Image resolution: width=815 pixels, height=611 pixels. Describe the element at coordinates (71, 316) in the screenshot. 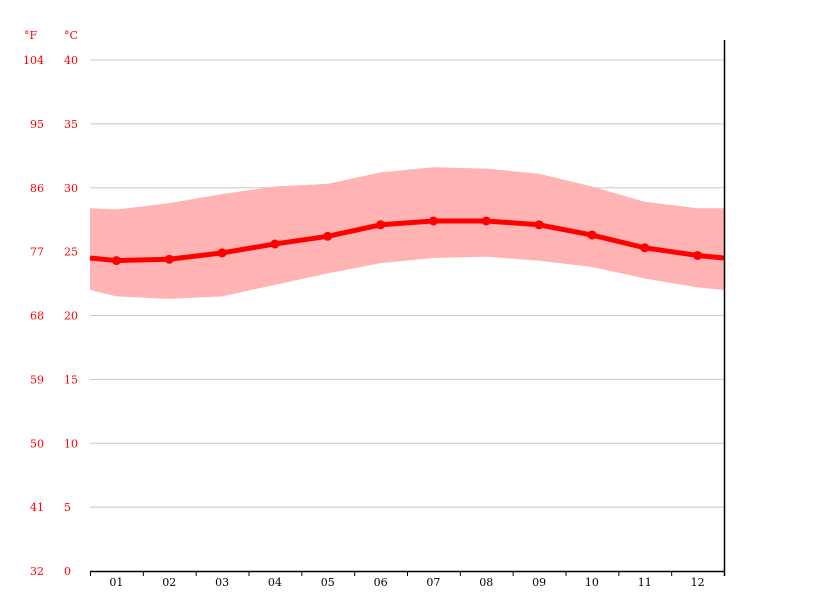

I see `y-tick-label-c: 20` at that location.